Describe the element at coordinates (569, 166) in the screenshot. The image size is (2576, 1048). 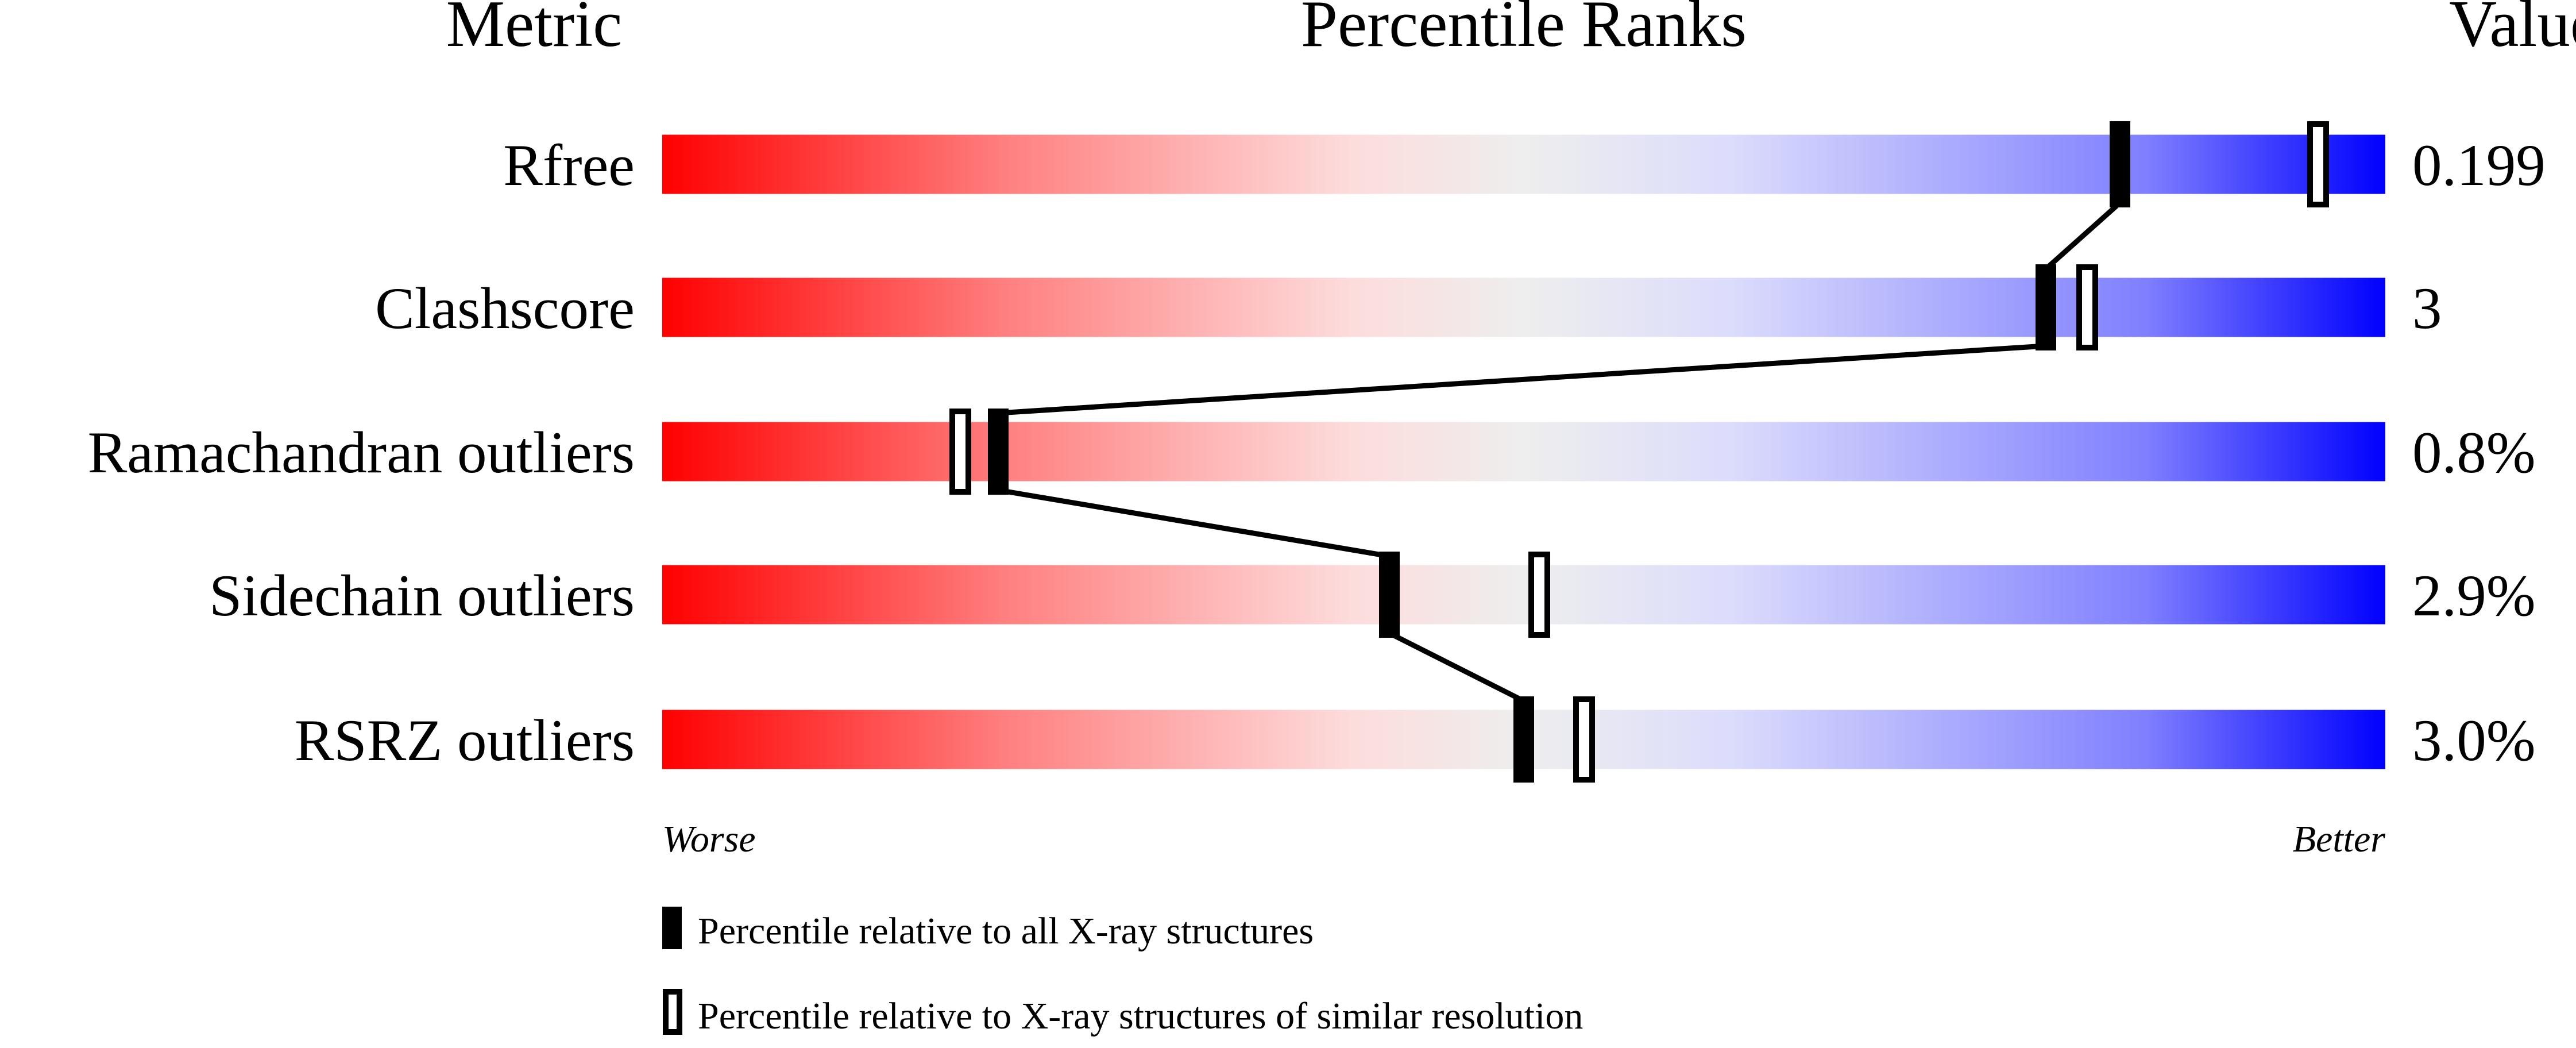
I see `metric-label: Rfree` at that location.